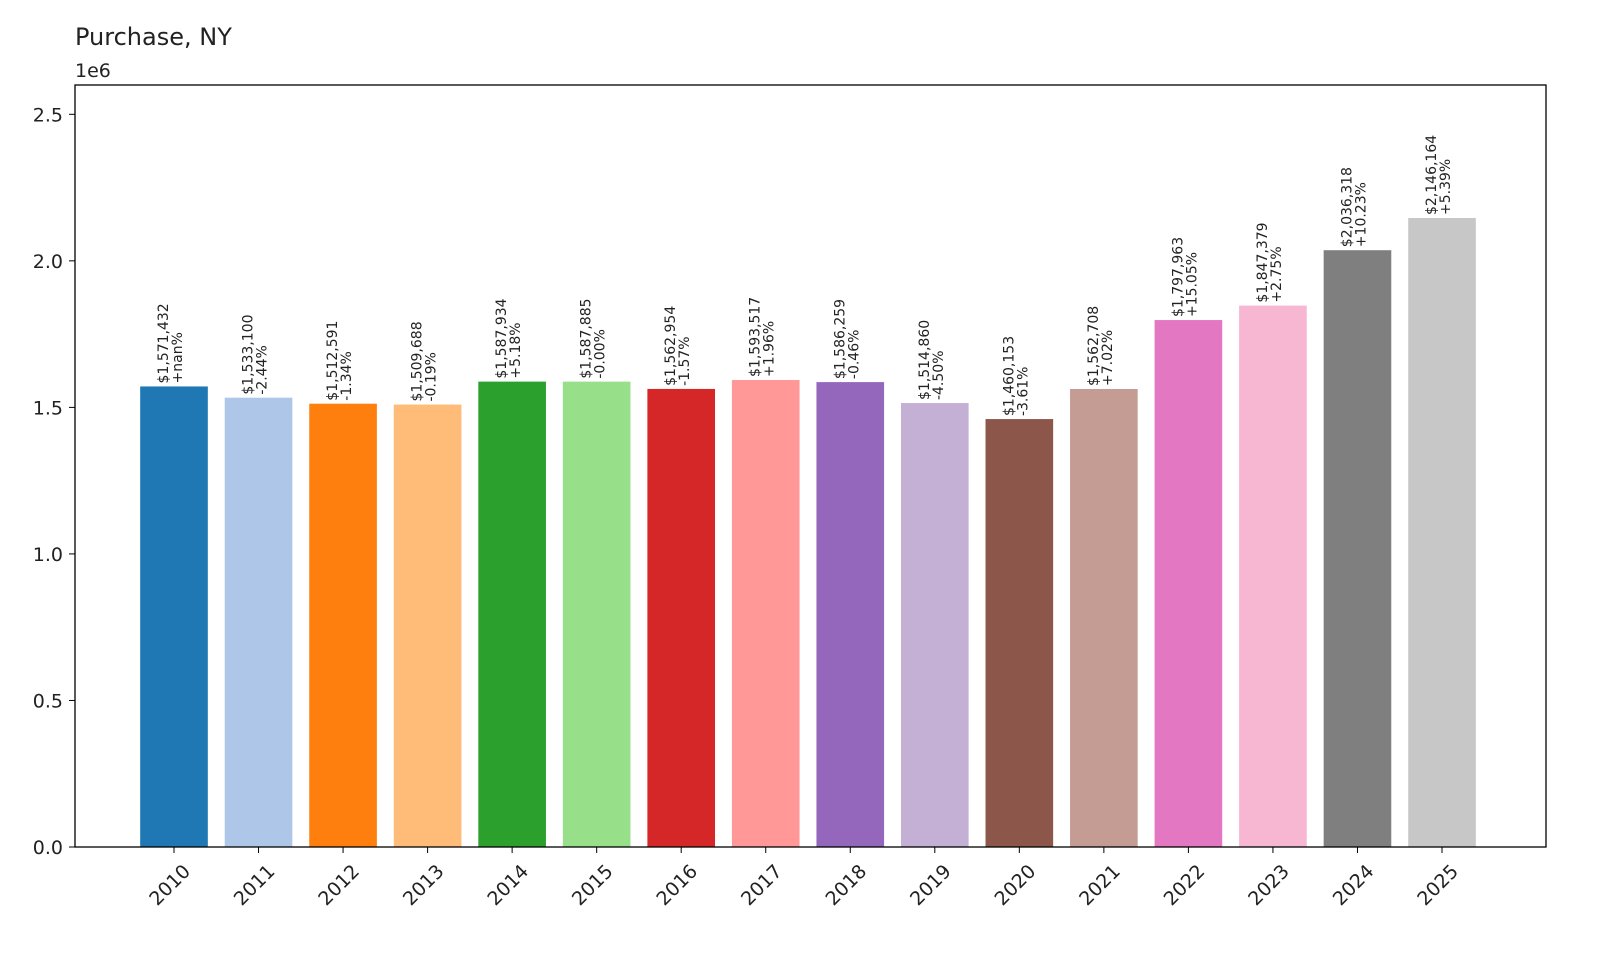 The width and height of the screenshot is (1600, 960). Describe the element at coordinates (418, 361) in the screenshot. I see `bar-price-label: $1,509,688` at that location.